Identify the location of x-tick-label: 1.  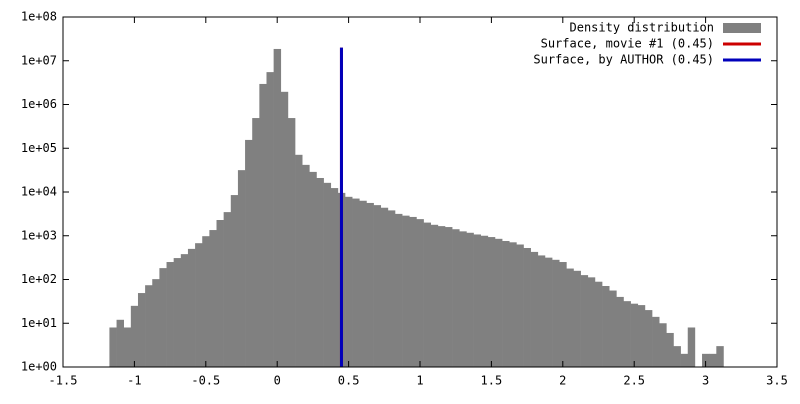
(419, 381).